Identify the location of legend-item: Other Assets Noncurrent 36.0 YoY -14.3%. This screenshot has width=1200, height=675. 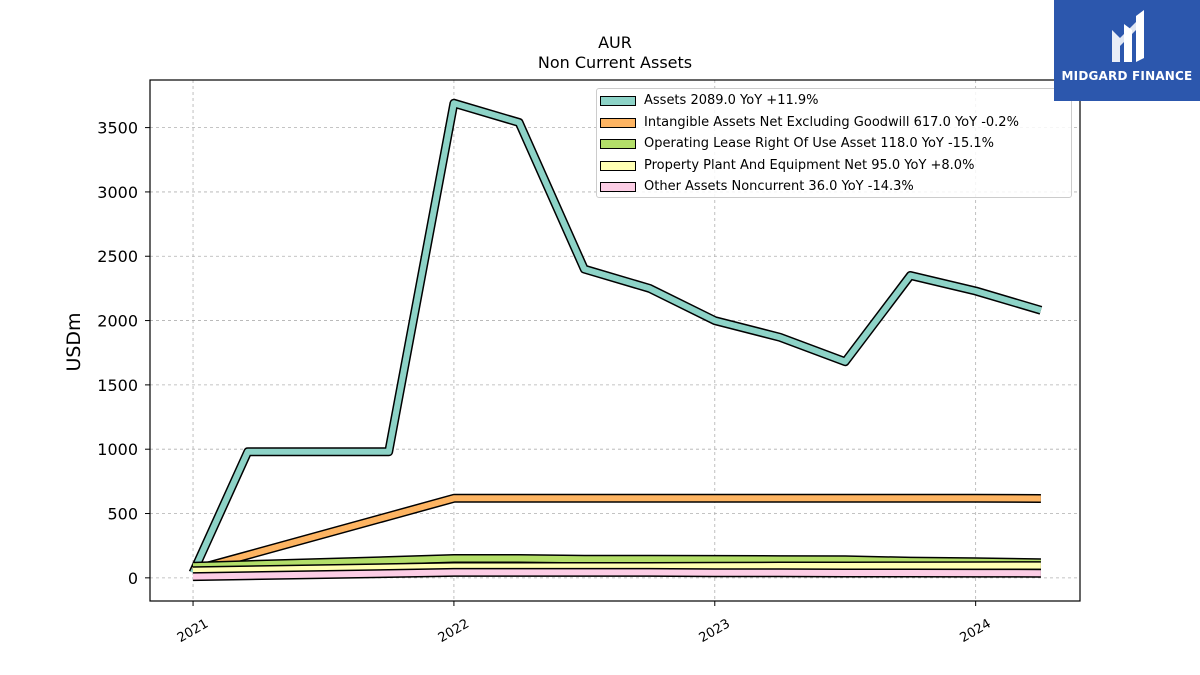
(834, 188).